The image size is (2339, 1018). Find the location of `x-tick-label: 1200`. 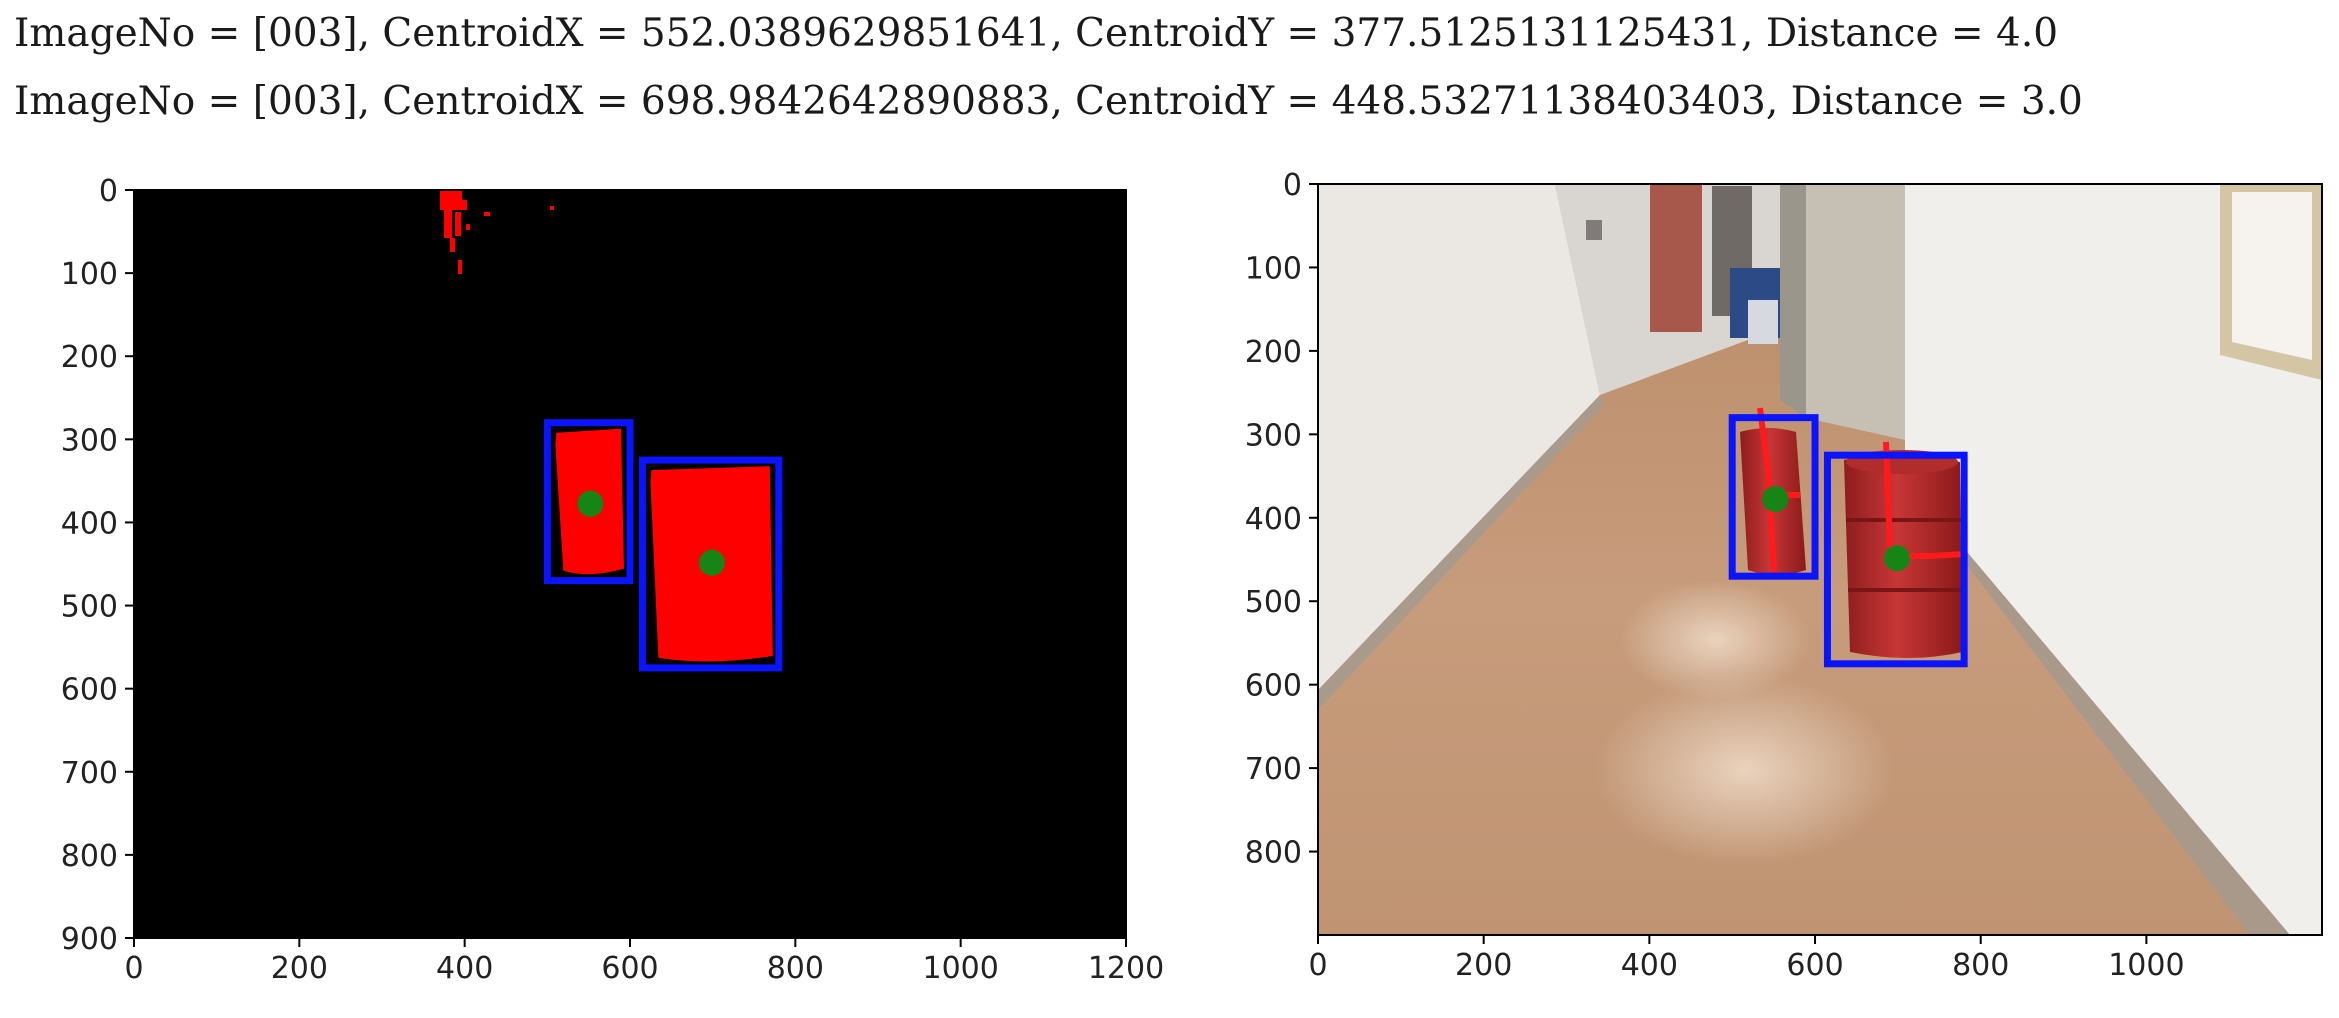

x-tick-label: 1200 is located at coordinates (1126, 968).